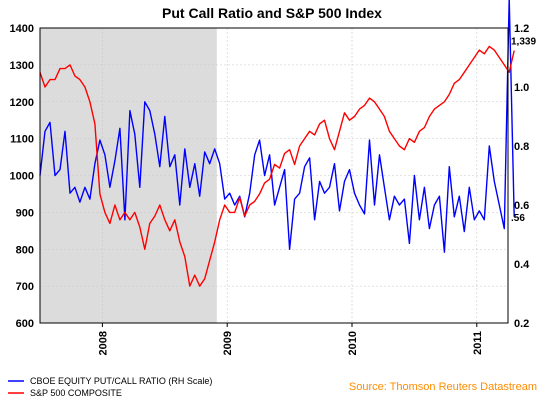 Image resolution: width=545 pixels, height=402 pixels. I want to click on x-axis: 2008 2009 2010 2011, so click(290, 339).